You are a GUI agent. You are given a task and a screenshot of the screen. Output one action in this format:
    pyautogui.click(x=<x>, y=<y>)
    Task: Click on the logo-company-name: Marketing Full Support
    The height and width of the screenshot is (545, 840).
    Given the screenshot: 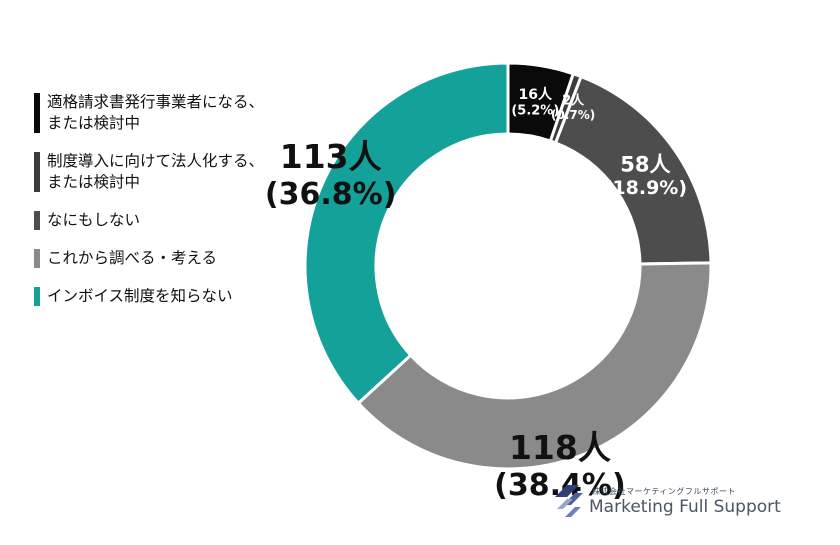 What is the action you would take?
    pyautogui.click(x=685, y=507)
    